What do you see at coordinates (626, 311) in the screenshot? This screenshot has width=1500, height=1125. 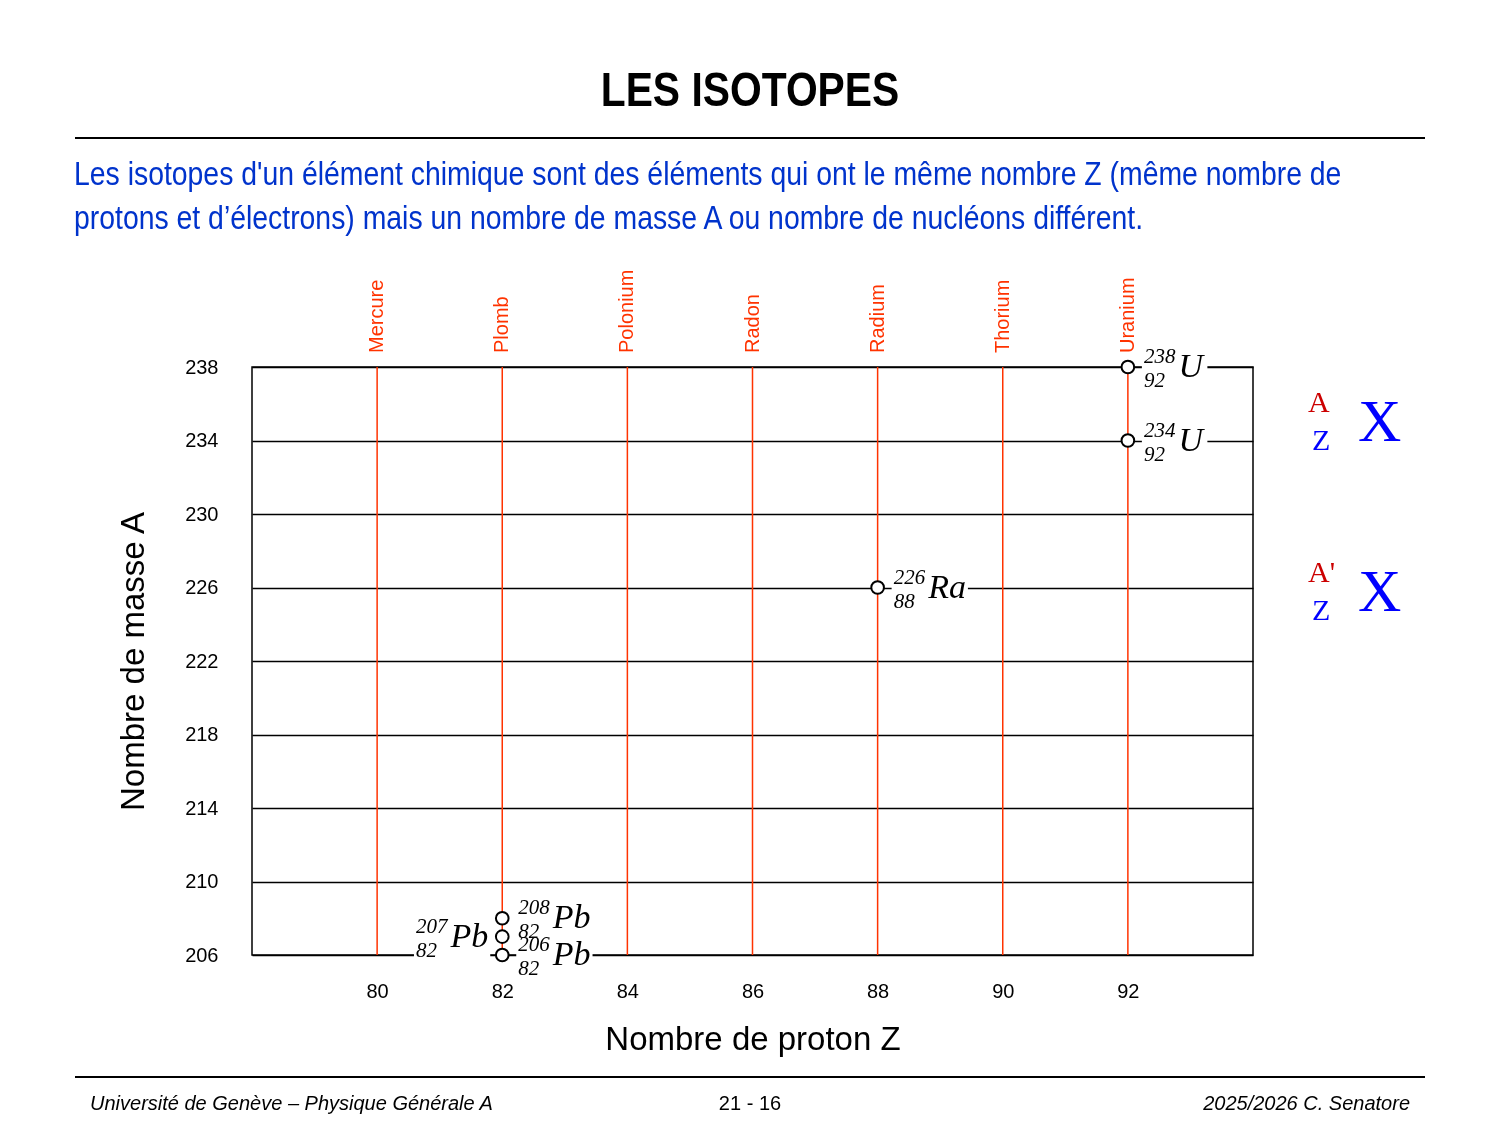 I see `ref-line-label: Polonium` at bounding box center [626, 311].